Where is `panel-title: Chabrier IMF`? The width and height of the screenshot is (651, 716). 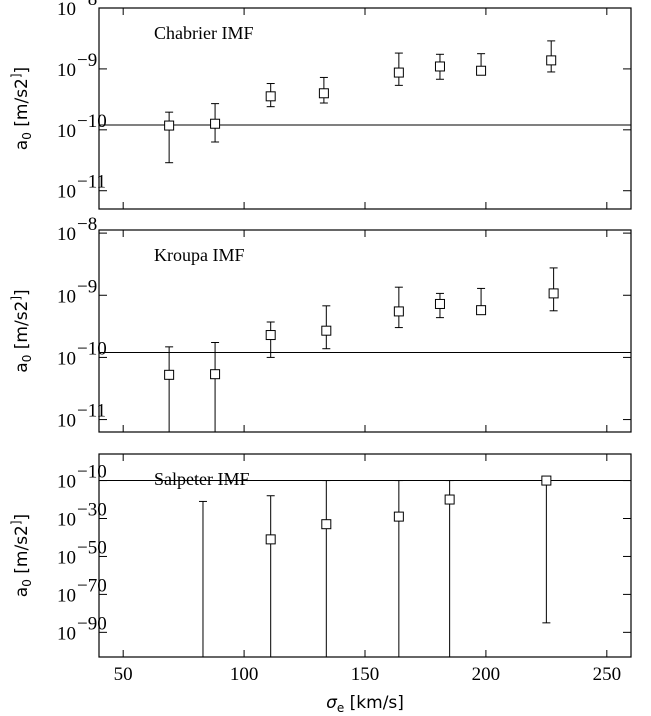
panel-title: Chabrier IMF is located at coordinates (203, 33).